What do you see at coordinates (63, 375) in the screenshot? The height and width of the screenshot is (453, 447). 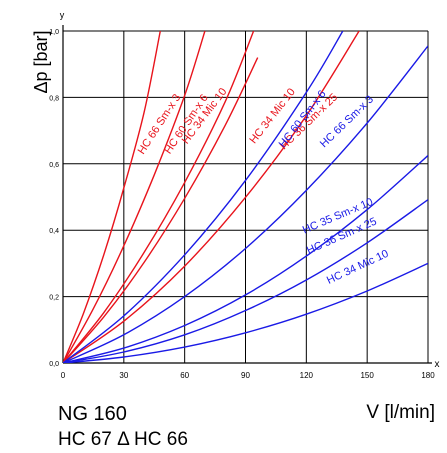 I see `x-tick-label: 0` at bounding box center [63, 375].